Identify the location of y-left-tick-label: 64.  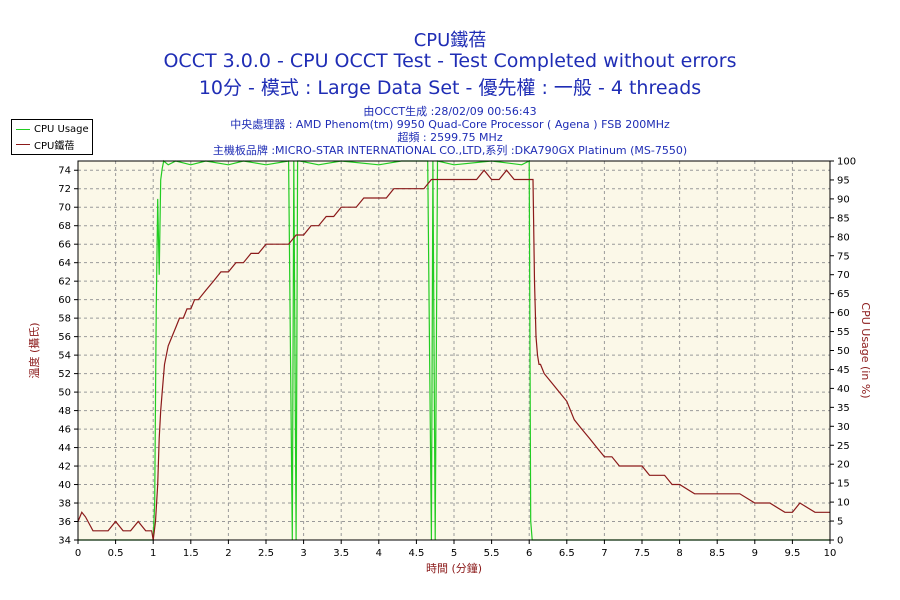
(64, 263).